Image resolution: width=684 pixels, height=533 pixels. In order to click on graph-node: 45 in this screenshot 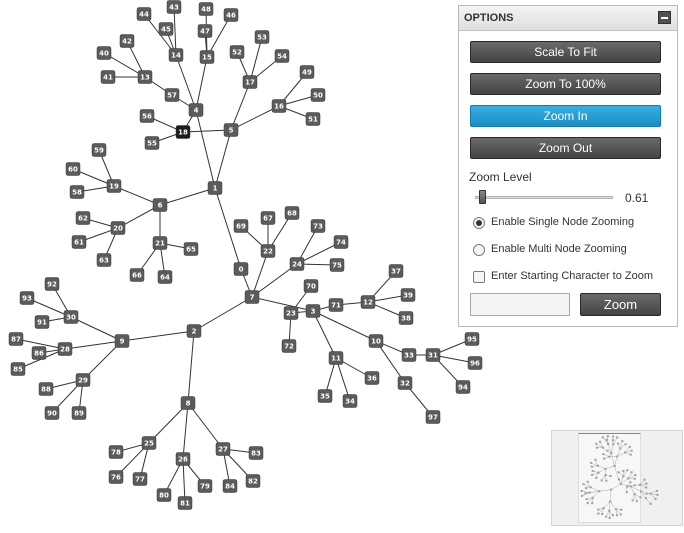, I will do `click(166, 29)`.